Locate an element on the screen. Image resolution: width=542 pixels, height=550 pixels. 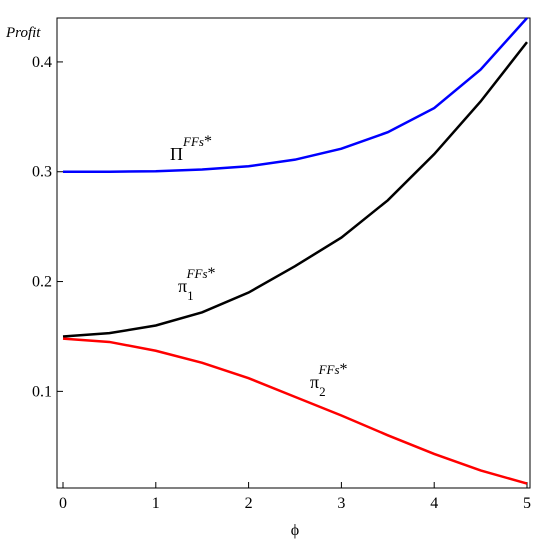
x-tick-label: 2 is located at coordinates (249, 503).